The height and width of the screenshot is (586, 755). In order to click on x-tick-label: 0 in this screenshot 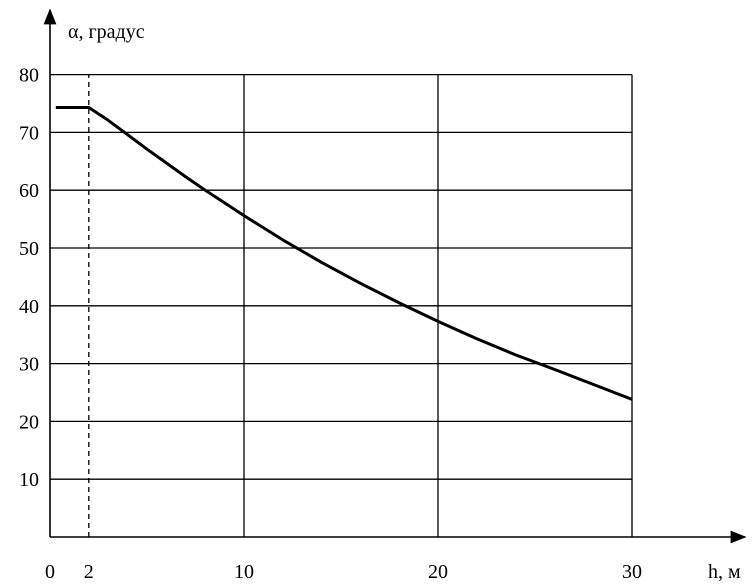, I will do `click(50, 571)`.